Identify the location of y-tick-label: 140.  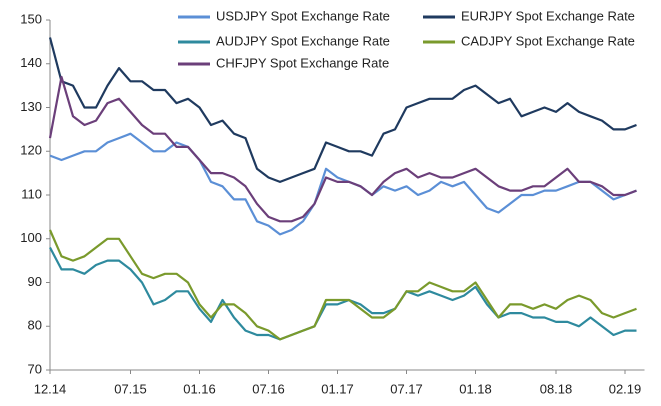
(31, 62).